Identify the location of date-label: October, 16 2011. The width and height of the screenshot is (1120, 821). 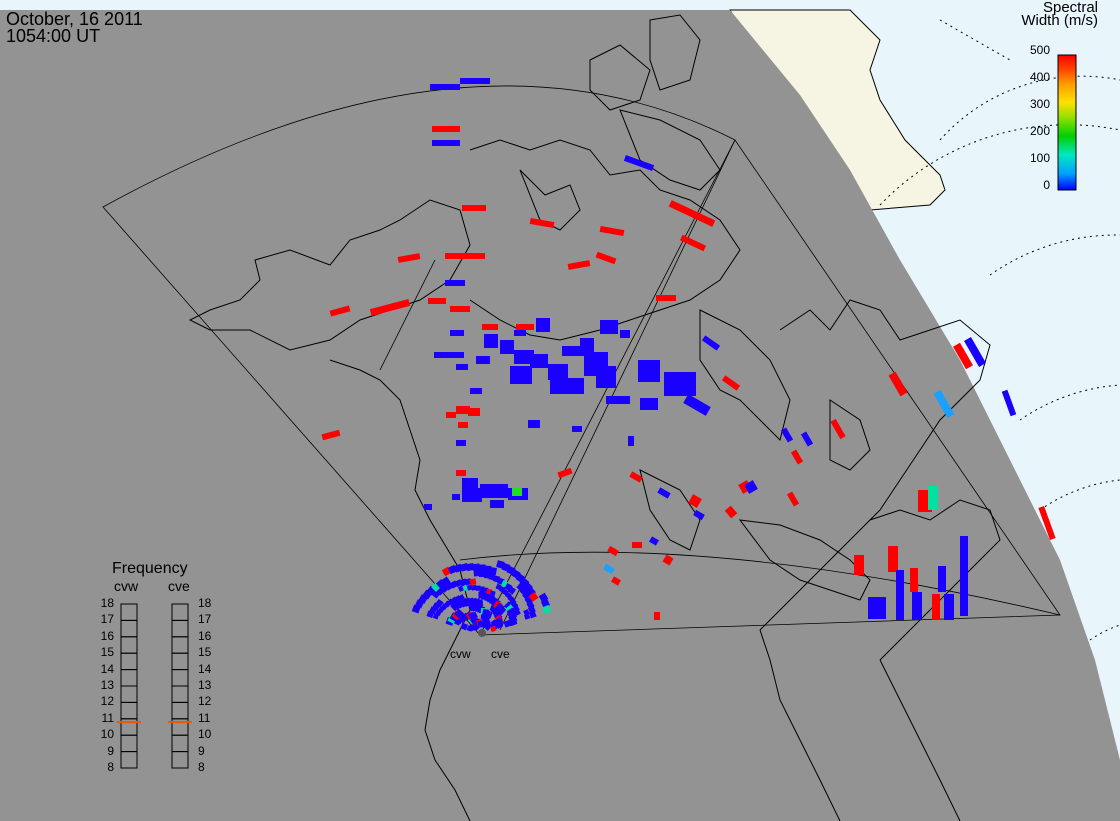
(74, 19).